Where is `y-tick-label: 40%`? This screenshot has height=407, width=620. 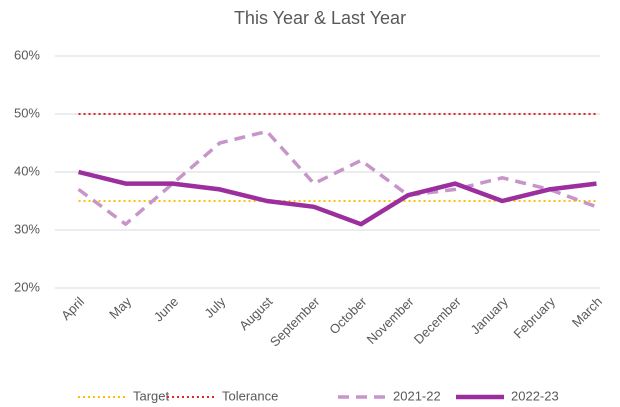 y-tick-label: 40% is located at coordinates (27, 170).